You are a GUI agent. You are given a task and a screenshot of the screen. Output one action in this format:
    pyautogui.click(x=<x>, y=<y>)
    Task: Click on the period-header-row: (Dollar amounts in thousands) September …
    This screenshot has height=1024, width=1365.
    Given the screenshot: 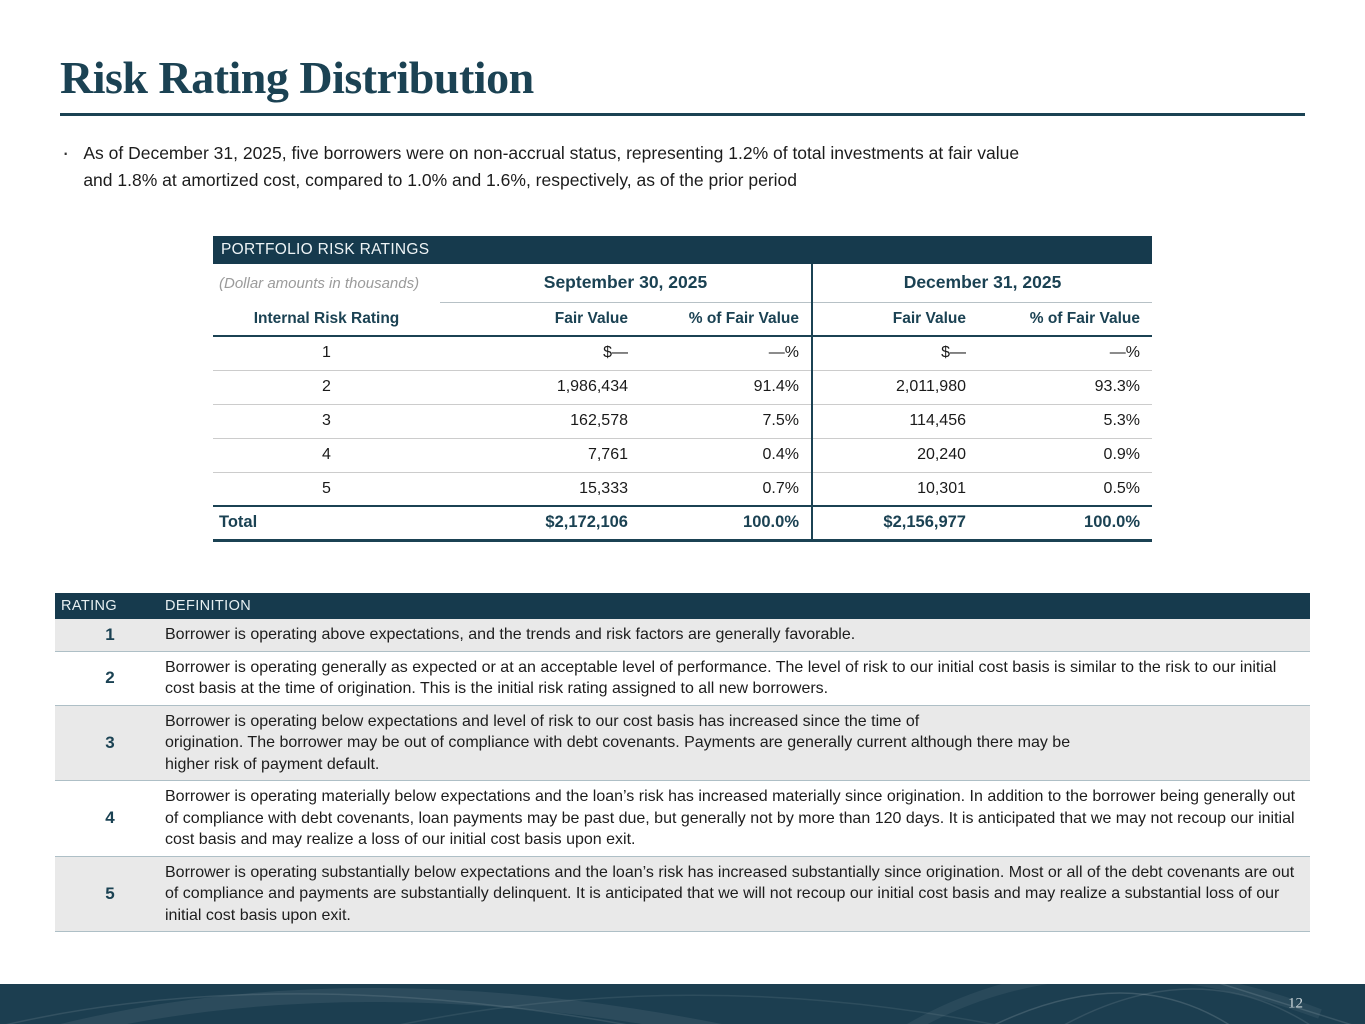 What is the action you would take?
    pyautogui.click(x=683, y=283)
    